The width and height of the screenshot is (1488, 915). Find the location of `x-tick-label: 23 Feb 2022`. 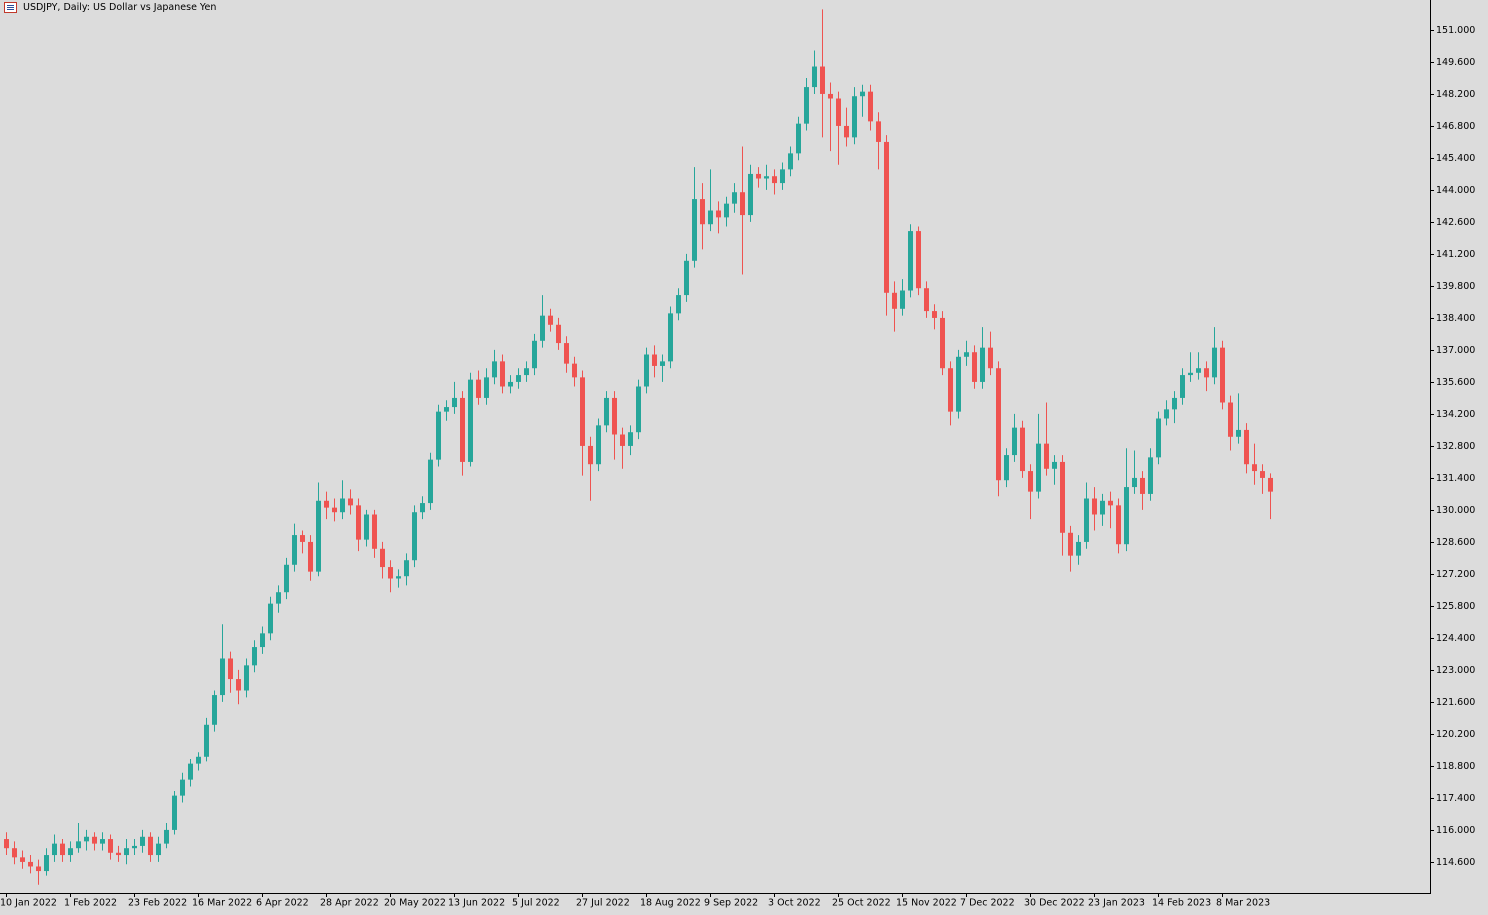

x-tick-label: 23 Feb 2022 is located at coordinates (157, 903).